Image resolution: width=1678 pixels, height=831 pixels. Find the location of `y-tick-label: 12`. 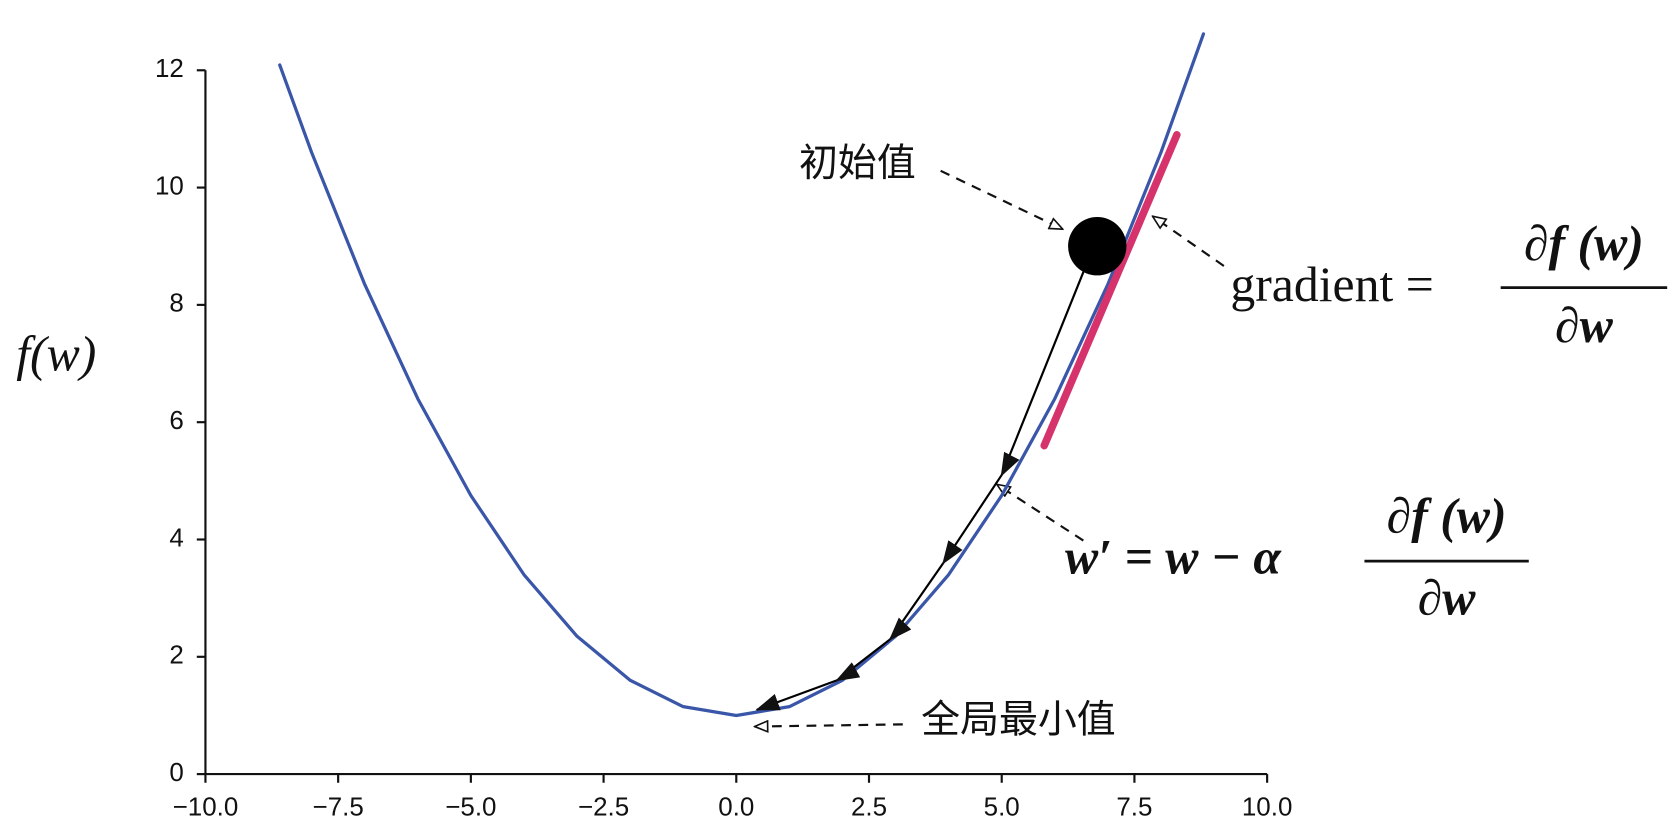

y-tick-label: 12 is located at coordinates (169, 69).